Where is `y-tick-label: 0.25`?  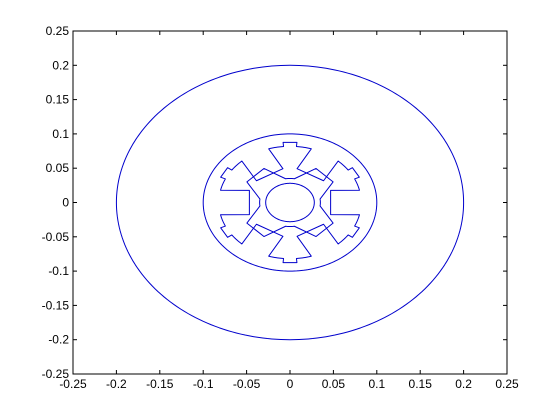 y-tick-label: 0.25 is located at coordinates (58, 31).